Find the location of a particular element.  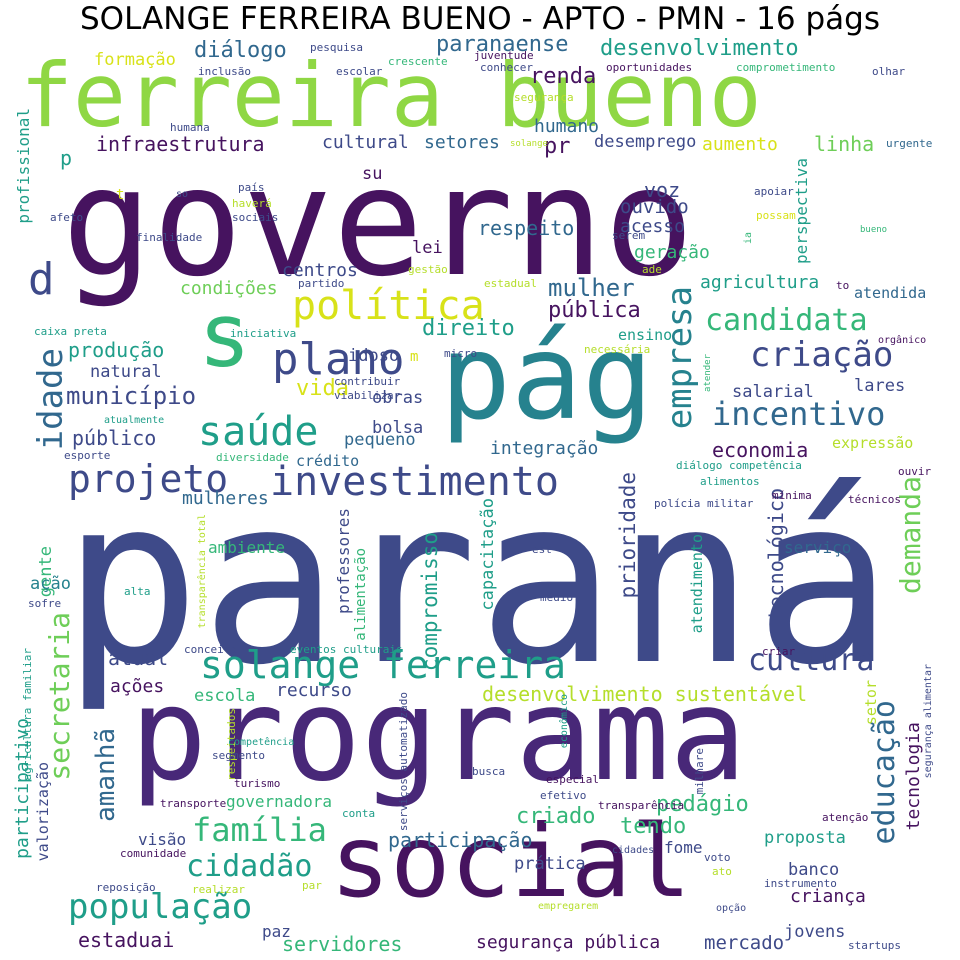

cloud-word: voz is located at coordinates (662, 190).